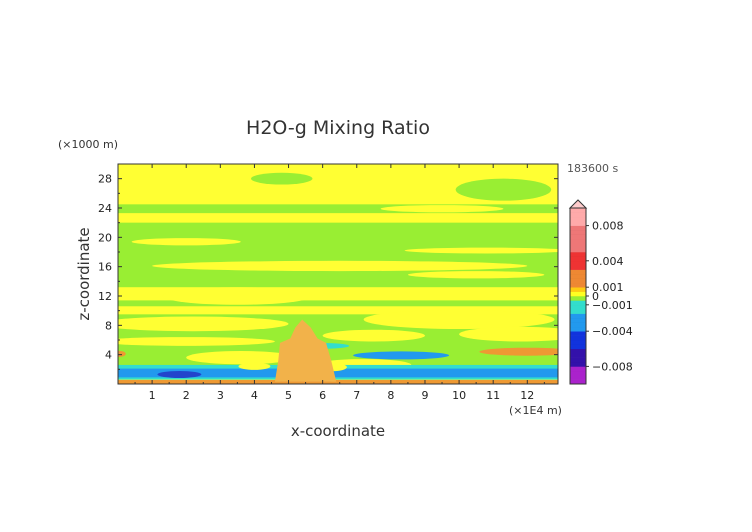 This screenshot has width=752, height=532. Describe the element at coordinates (612, 366) in the screenshot. I see `colorbar-tick-label: −0.008` at that location.